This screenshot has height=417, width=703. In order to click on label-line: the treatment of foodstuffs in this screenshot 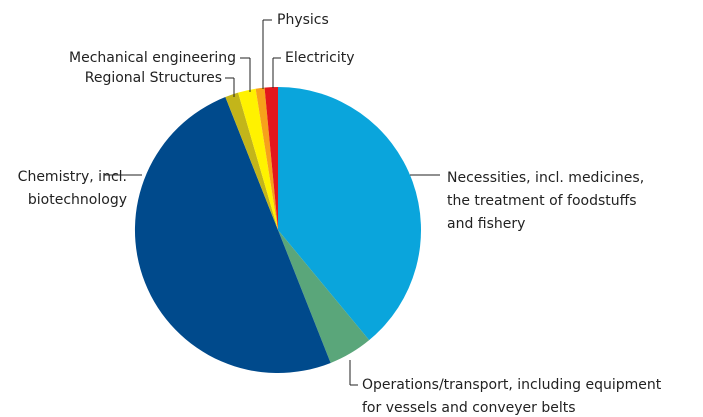, I will do `click(542, 201)`.